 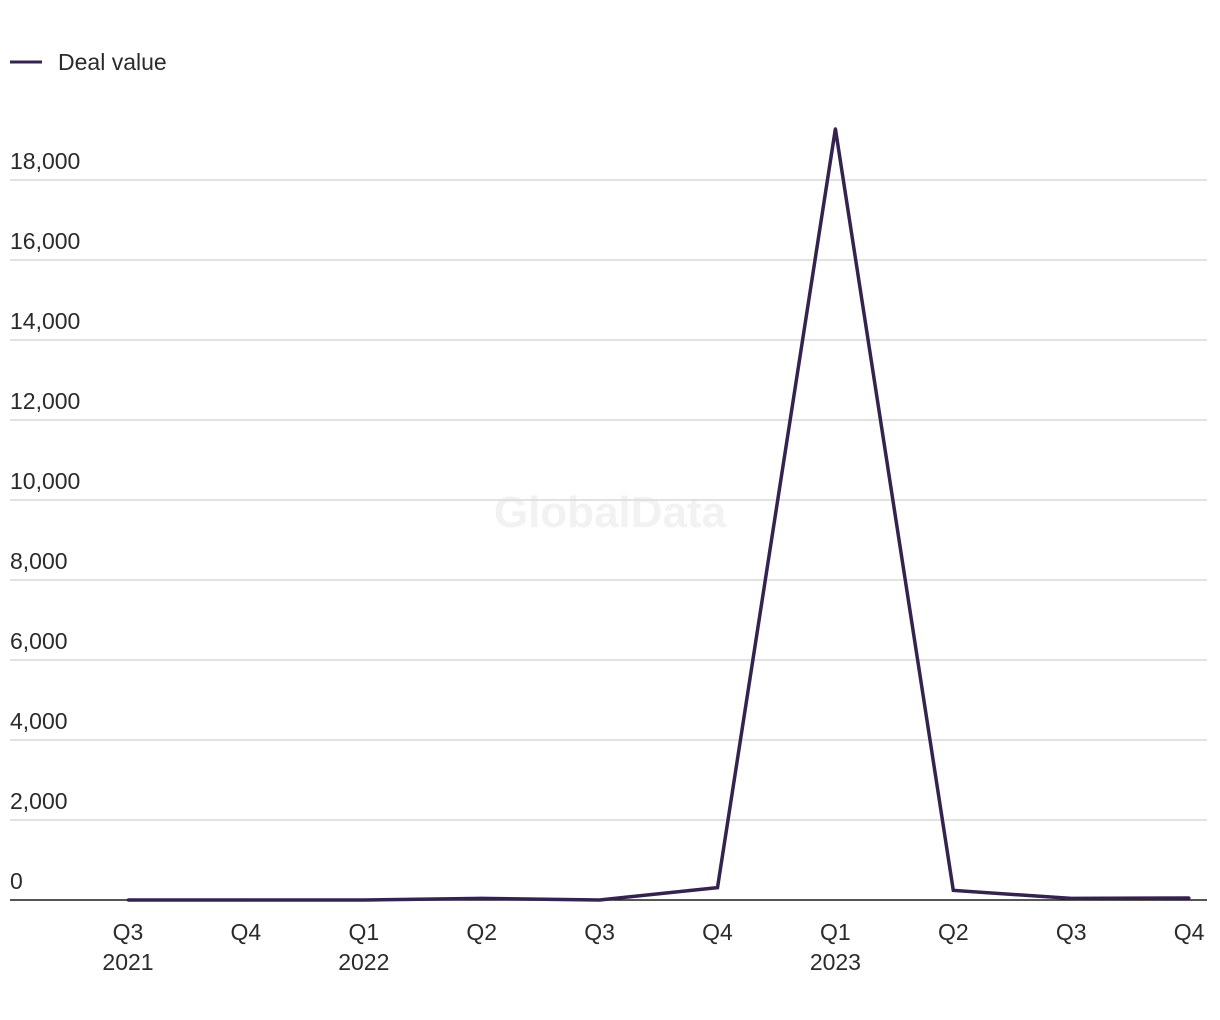 I want to click on y-tick-label: 6,000, so click(x=39, y=641).